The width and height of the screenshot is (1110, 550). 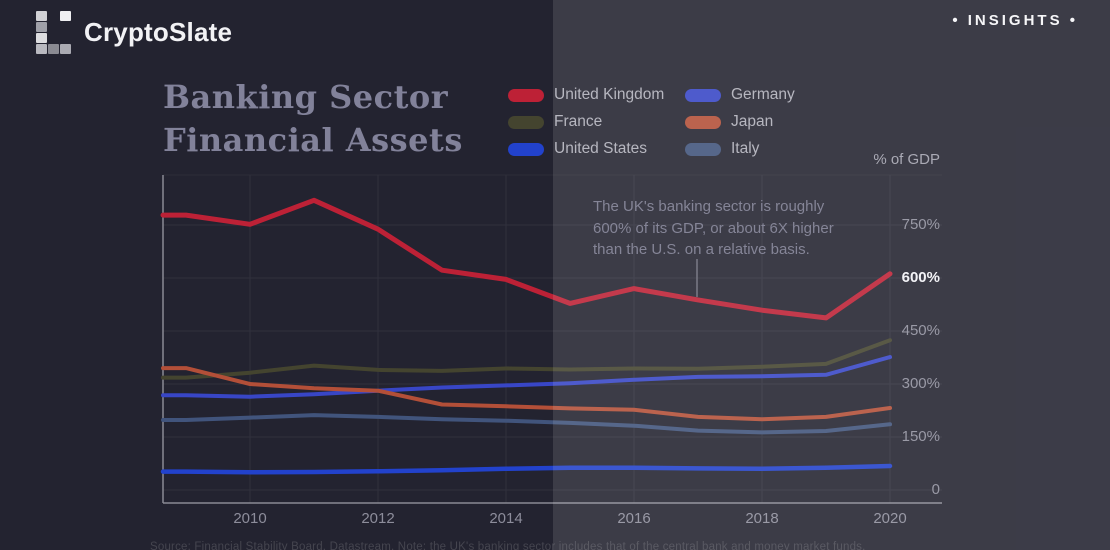 I want to click on y-axis-unit-label: % of GDP, so click(x=906, y=159).